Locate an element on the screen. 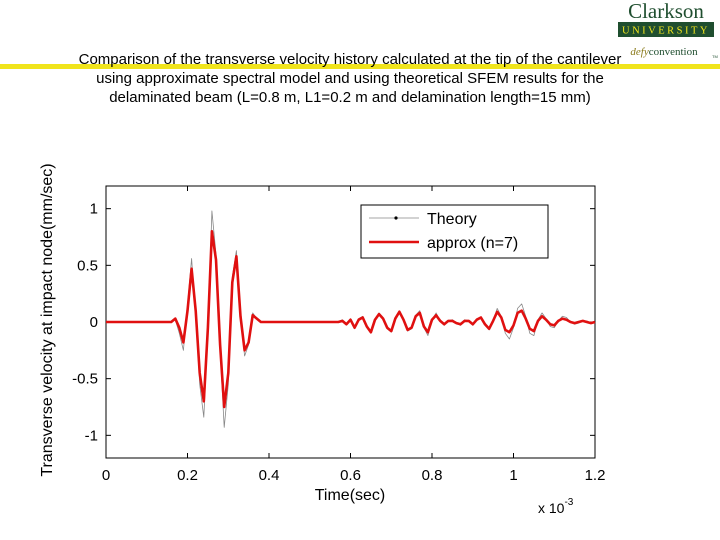 This screenshot has height=540, width=720. logo-tagline-convention: convention is located at coordinates (673, 52).